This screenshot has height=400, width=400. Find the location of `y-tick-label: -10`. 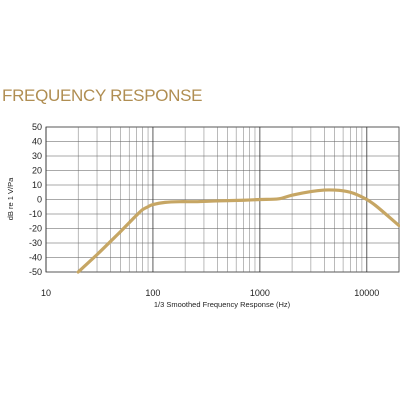

y-tick-label: -10 is located at coordinates (35, 214).